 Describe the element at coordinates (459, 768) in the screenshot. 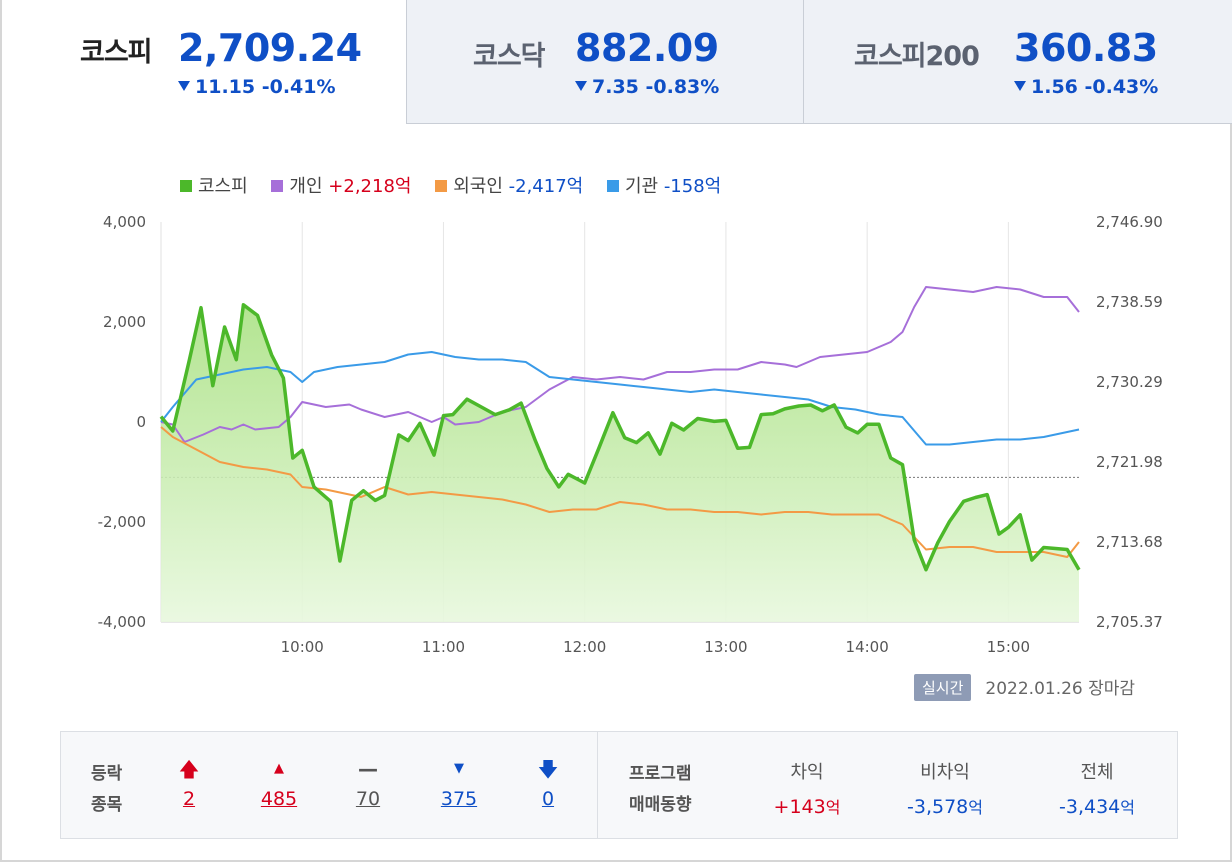

I see `triangle-down-icon: ▼` at that location.